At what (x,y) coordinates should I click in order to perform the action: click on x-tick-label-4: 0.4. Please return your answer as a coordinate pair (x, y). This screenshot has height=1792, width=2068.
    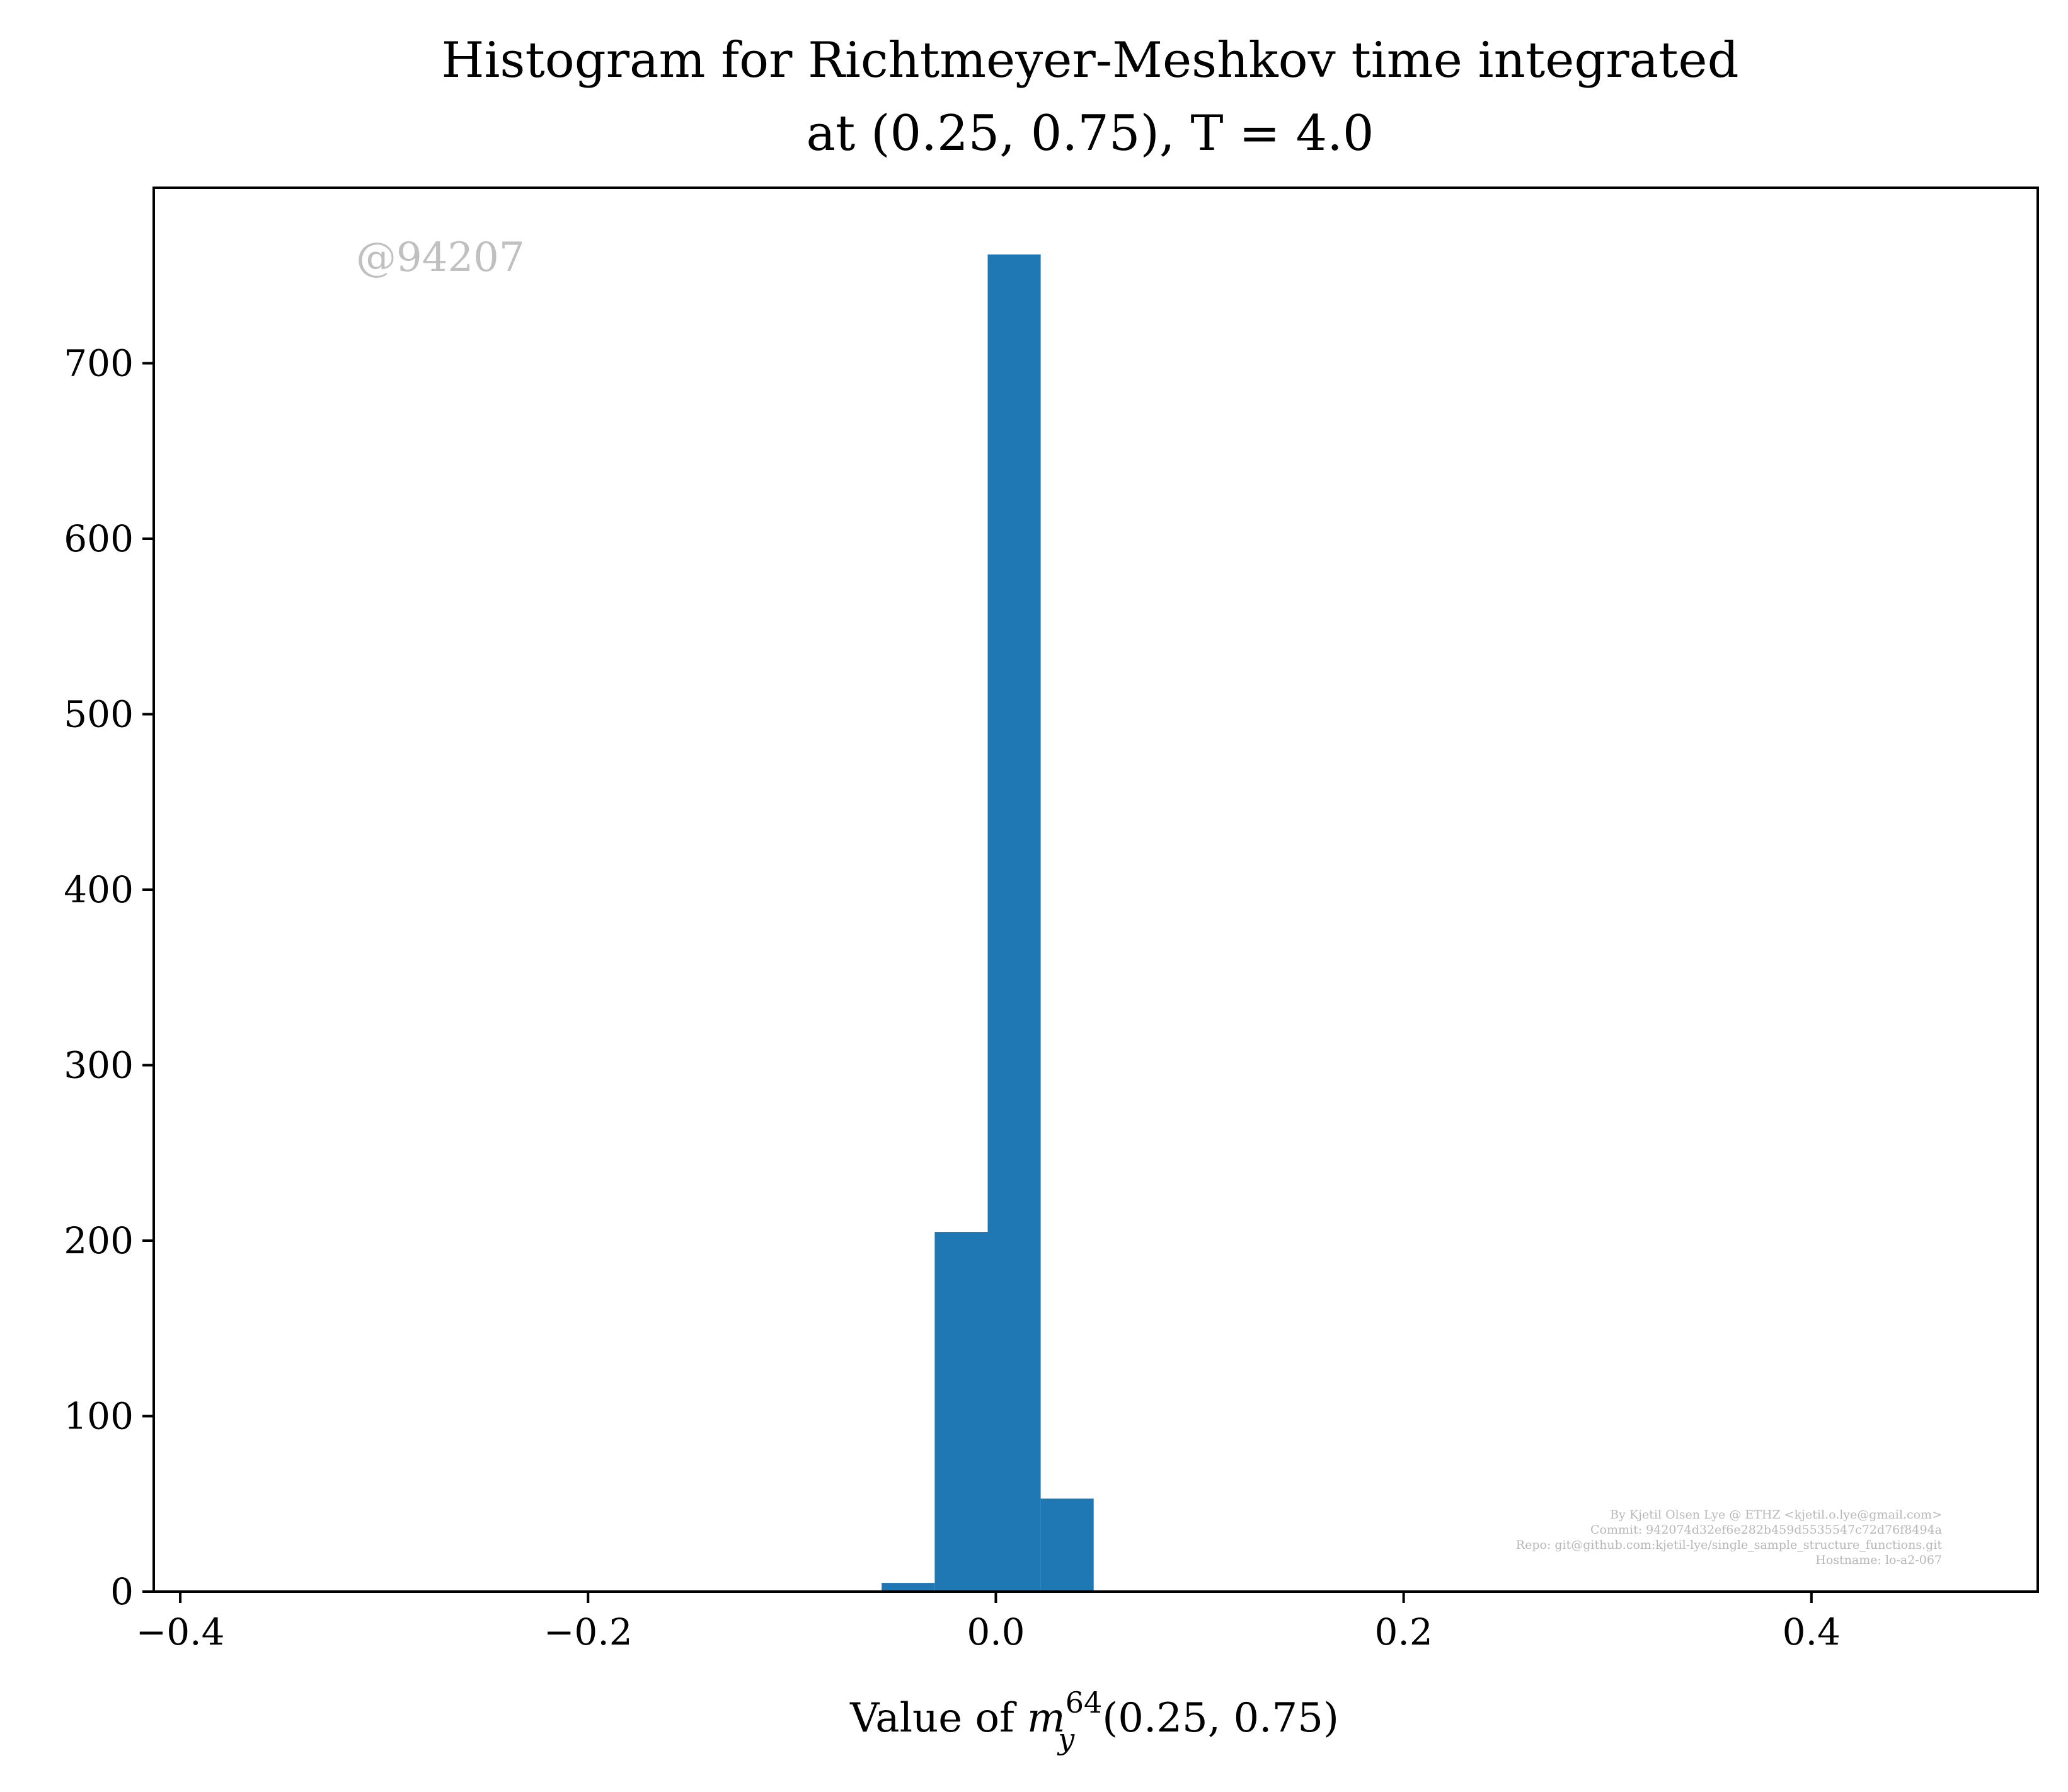
    Looking at the image, I should click on (1812, 1632).